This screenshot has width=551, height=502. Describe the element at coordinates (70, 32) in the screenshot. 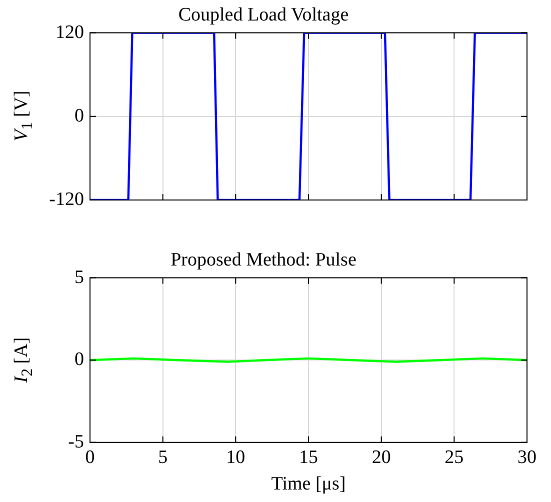

I see `y-tick-label: 120` at that location.